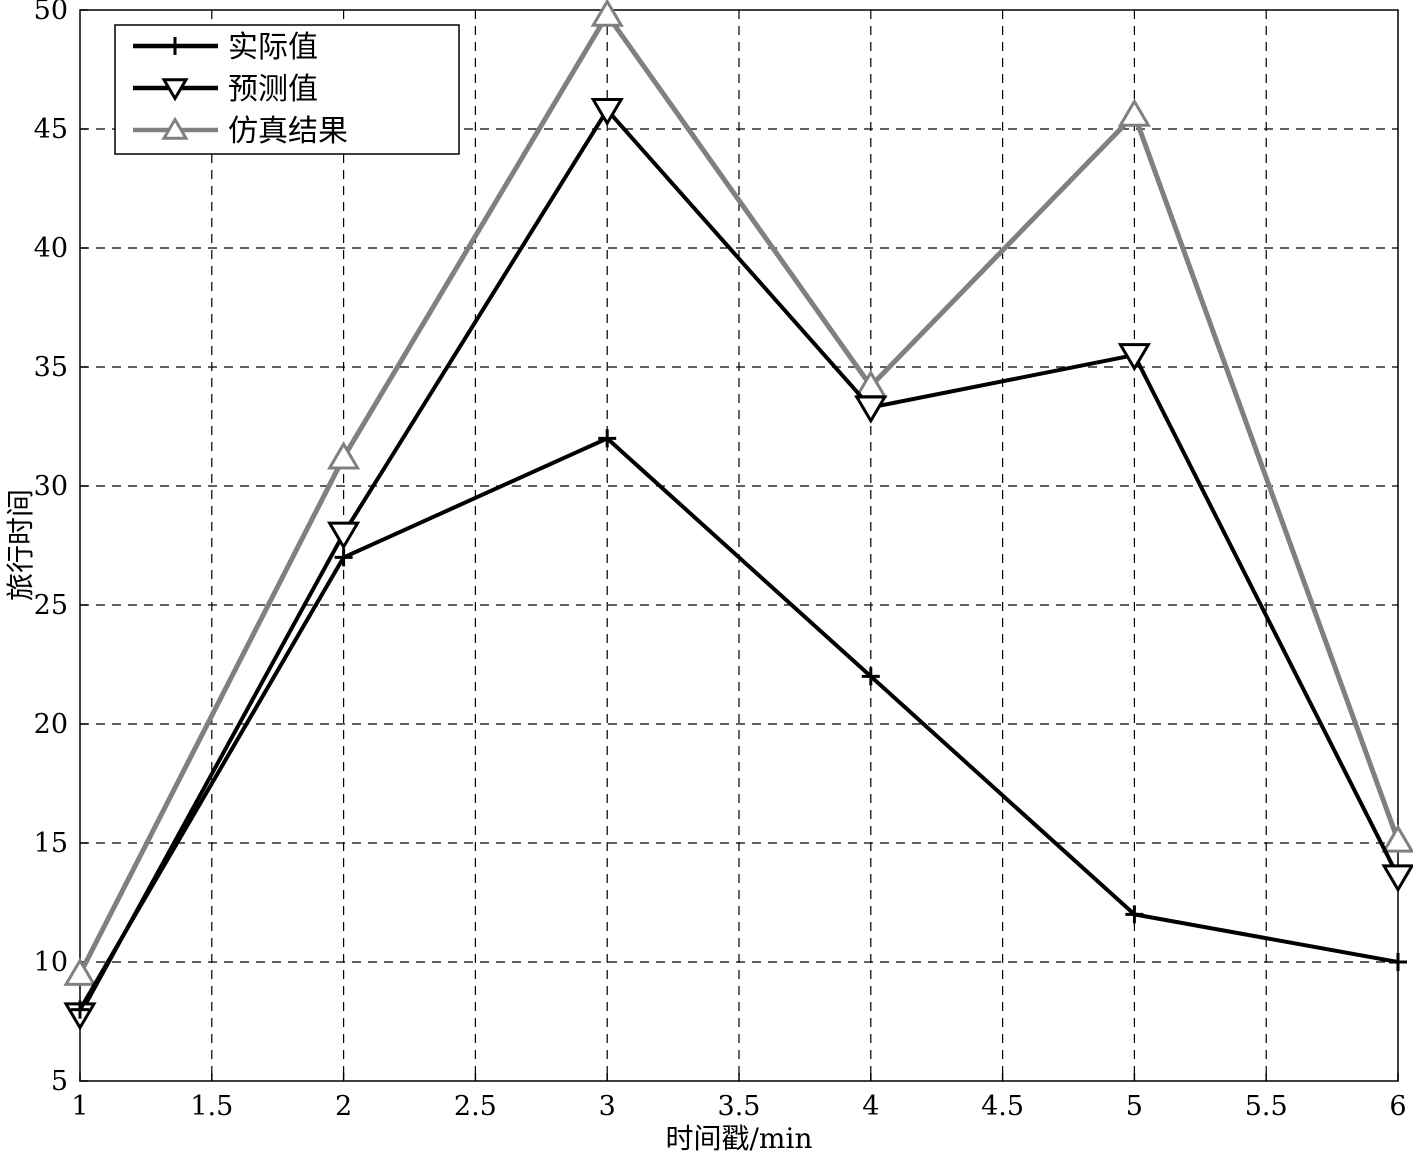 This screenshot has height=1153, width=1413. What do you see at coordinates (1397, 1106) in the screenshot?
I see `x-tick-label: 6` at bounding box center [1397, 1106].